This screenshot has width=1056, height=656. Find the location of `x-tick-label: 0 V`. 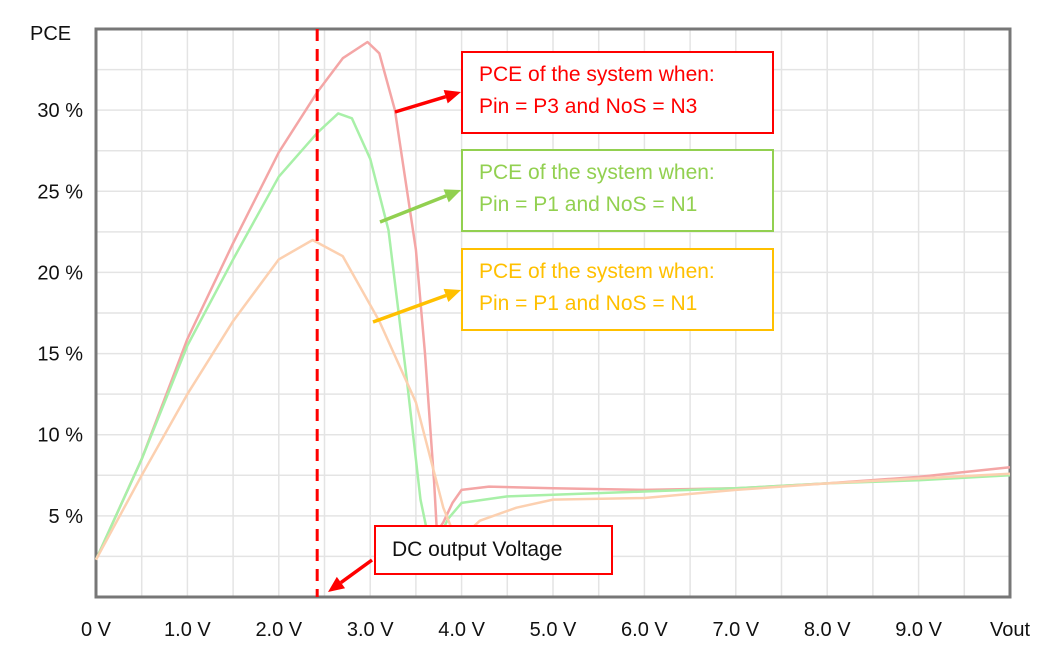

x-tick-label: 0 V is located at coordinates (96, 630).